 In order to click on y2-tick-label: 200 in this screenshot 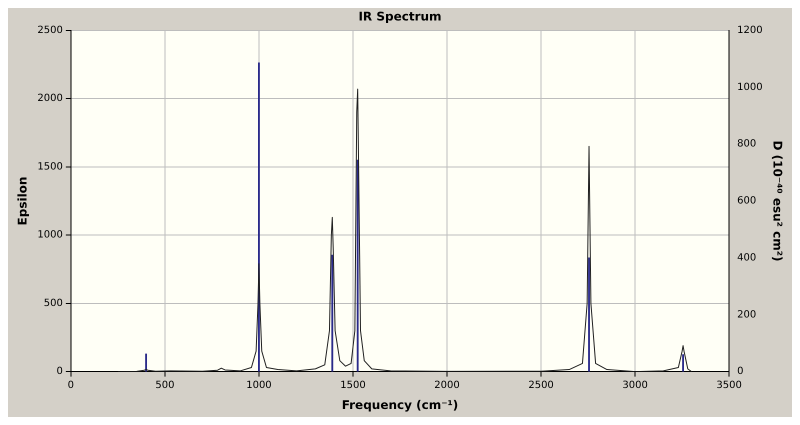, I will do `click(746, 314)`.